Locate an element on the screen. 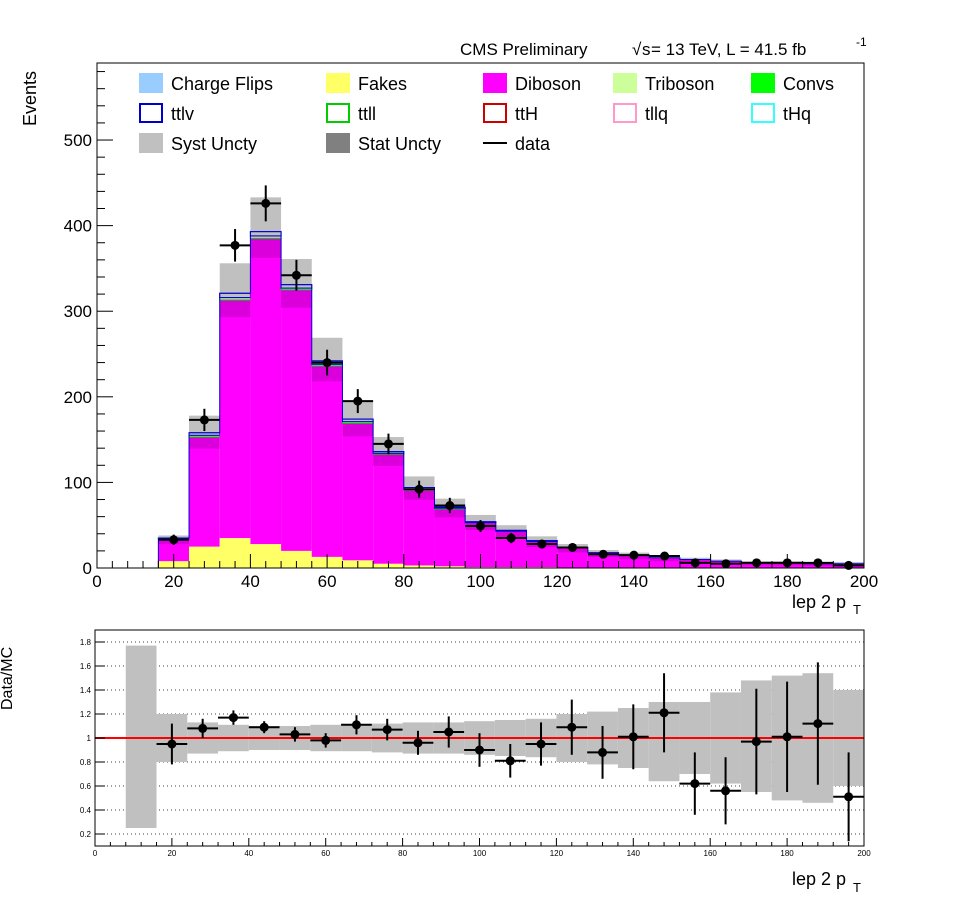 The height and width of the screenshot is (900, 960). legend-entry: ttll is located at coordinates (351, 113).